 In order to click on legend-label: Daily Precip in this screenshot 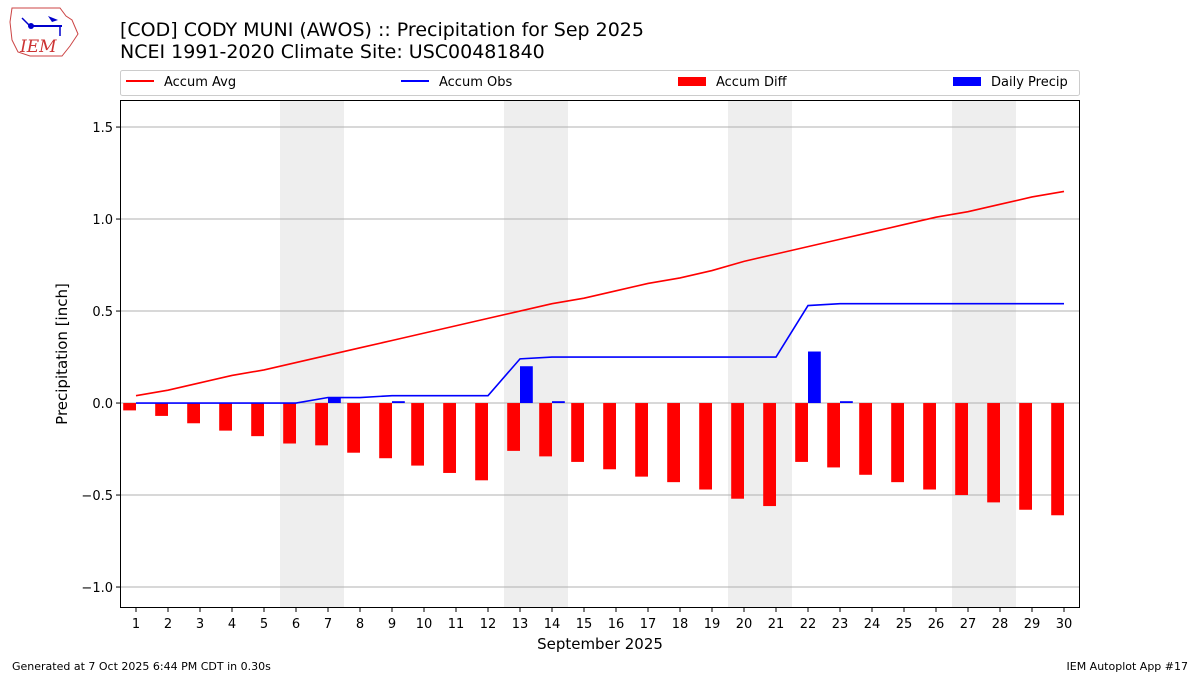, I will do `click(1029, 82)`.